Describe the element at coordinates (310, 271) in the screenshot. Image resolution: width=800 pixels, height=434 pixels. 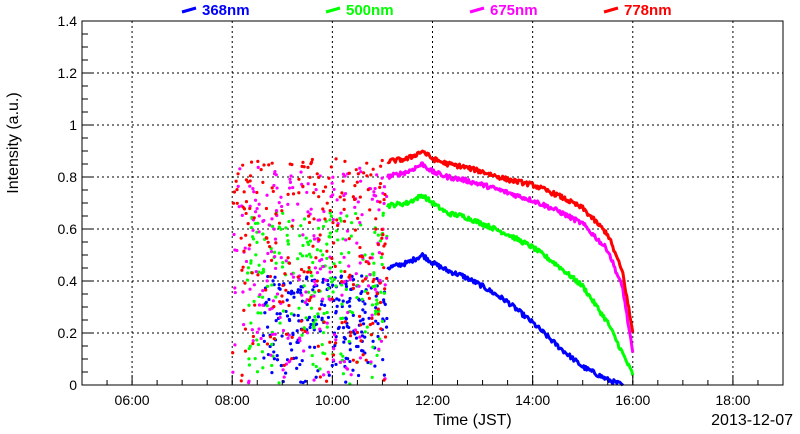
I see `scatter-layer` at that location.